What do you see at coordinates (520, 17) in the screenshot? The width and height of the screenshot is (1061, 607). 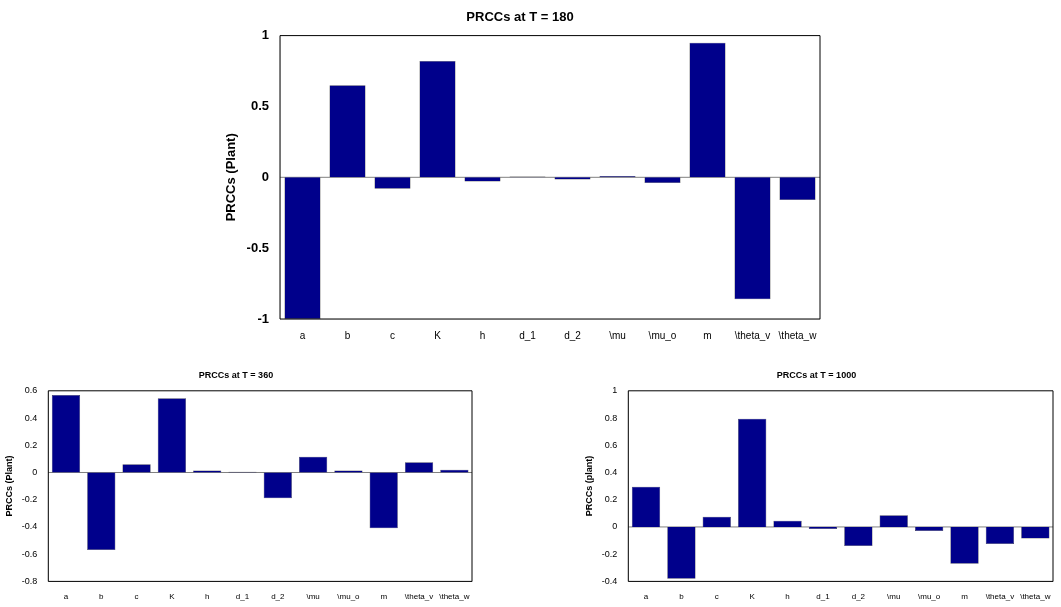 I see `chart-title: PRCCs at T = 180` at bounding box center [520, 17].